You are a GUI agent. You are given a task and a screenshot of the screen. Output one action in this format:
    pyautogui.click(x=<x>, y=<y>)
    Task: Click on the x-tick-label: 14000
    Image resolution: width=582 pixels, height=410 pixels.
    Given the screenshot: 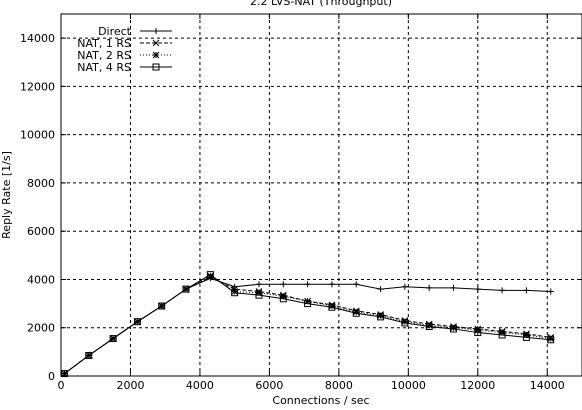 What is the action you would take?
    pyautogui.click(x=547, y=385)
    